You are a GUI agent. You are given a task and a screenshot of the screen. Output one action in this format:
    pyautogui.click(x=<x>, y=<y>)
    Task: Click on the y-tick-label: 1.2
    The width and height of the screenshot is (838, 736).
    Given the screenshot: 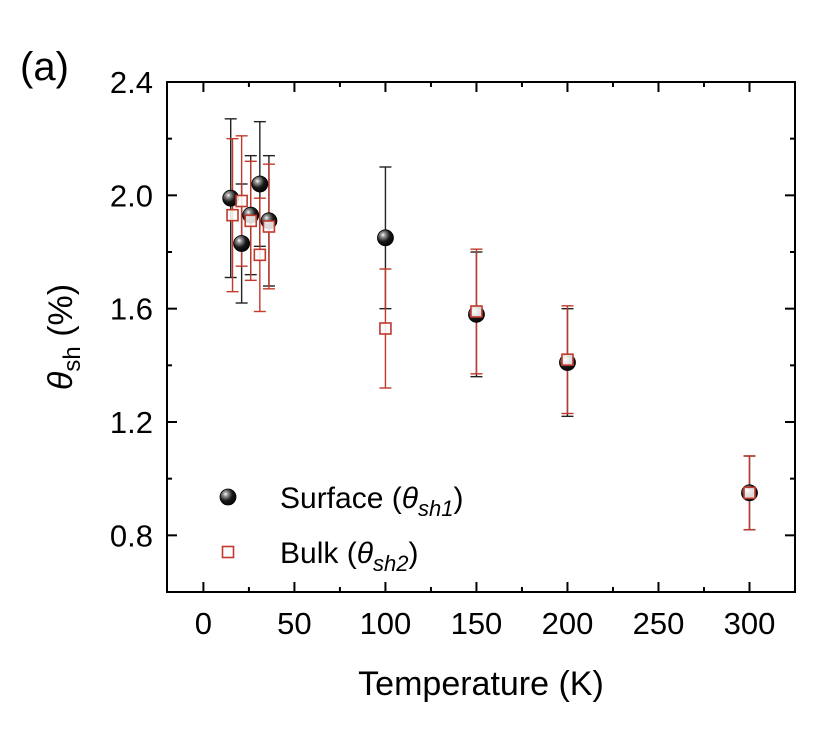 What is the action you would take?
    pyautogui.click(x=131, y=422)
    